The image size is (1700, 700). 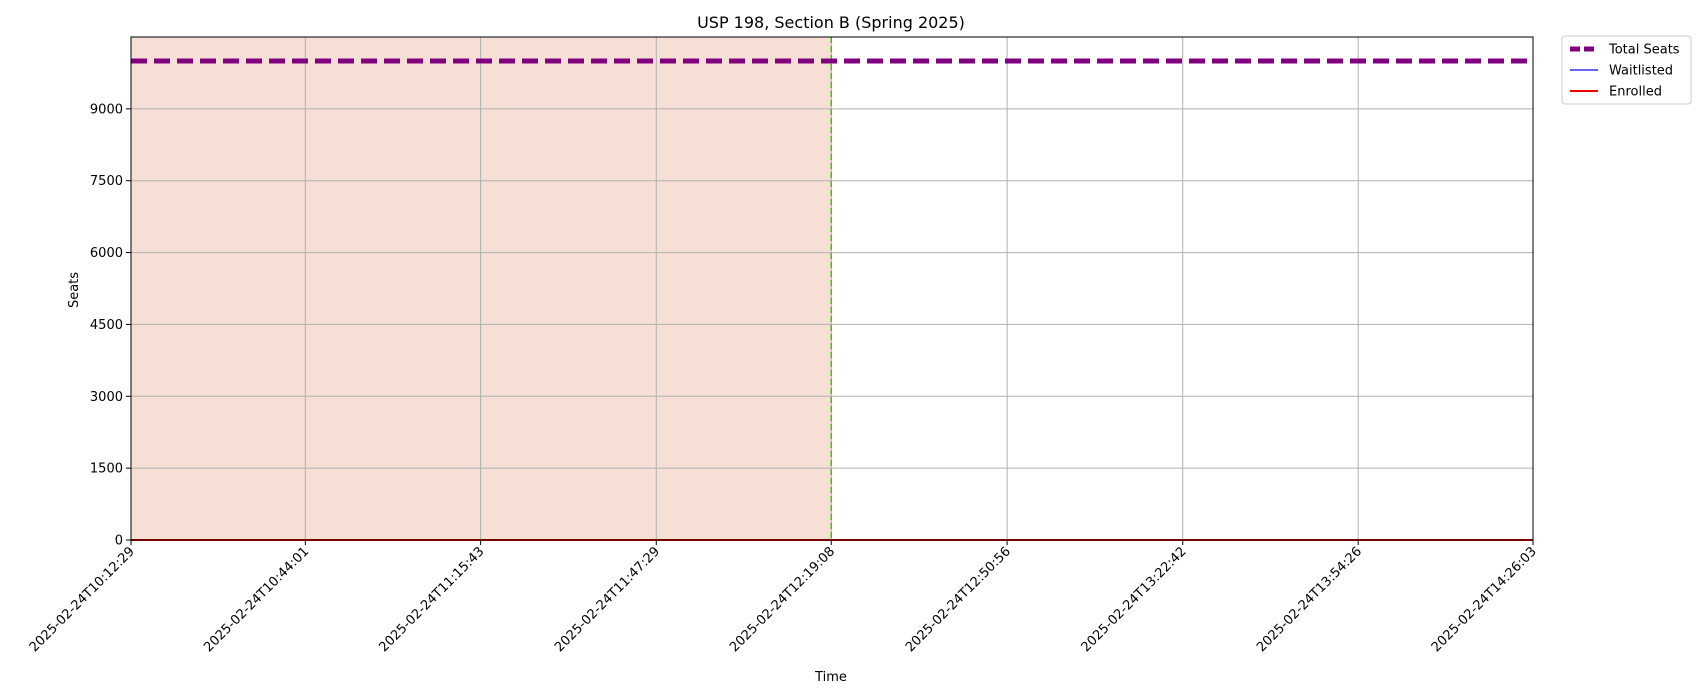 What do you see at coordinates (830, 677) in the screenshot?
I see `x-axis-title: Time` at bounding box center [830, 677].